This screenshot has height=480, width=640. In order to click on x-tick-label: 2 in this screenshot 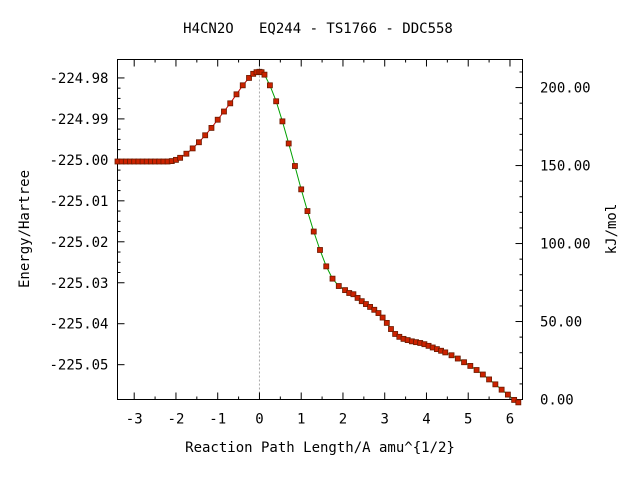, I will do `click(343, 420)`.